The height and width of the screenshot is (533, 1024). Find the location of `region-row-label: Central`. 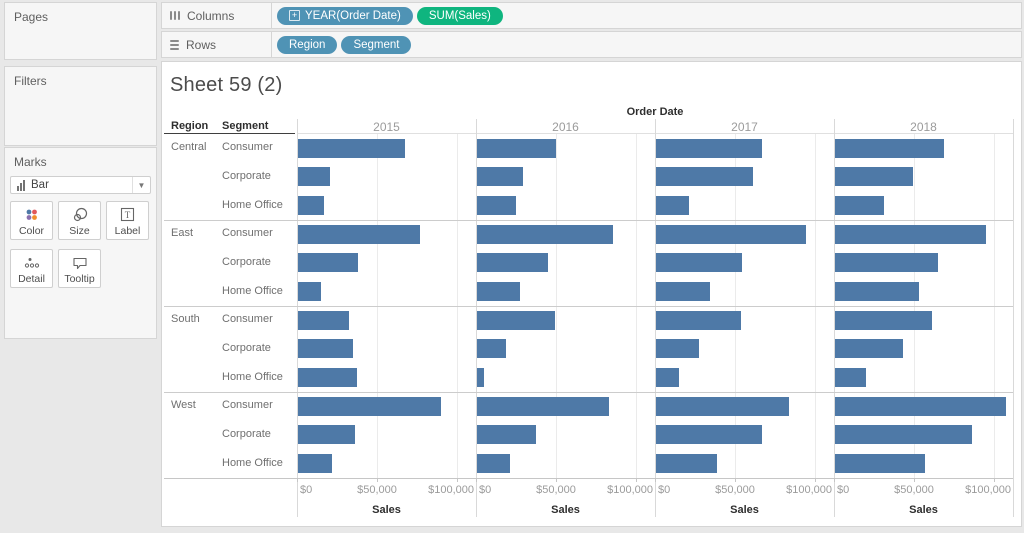

region-row-label: Central is located at coordinates (189, 147).